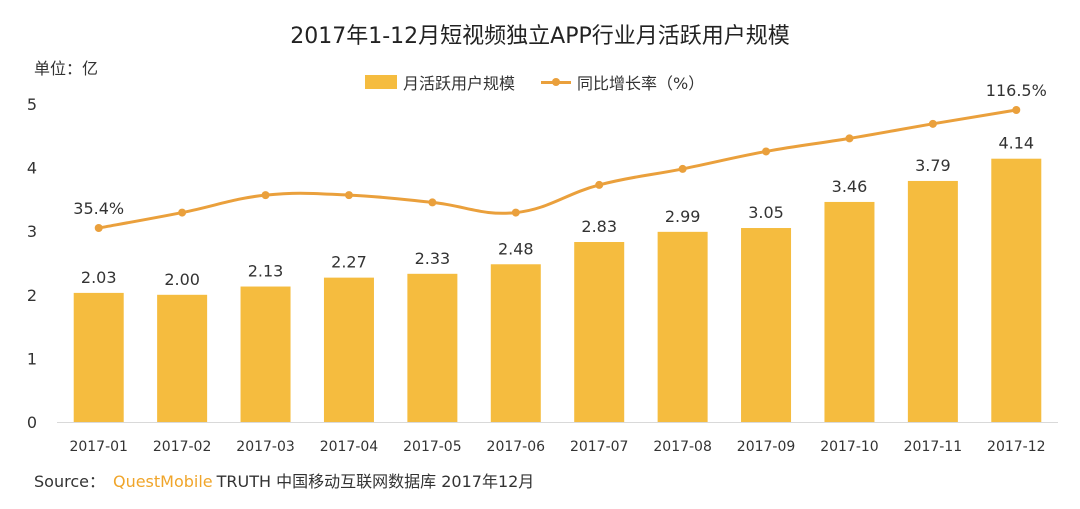 Image resolution: width=1080 pixels, height=509 pixels. I want to click on x-tick-label: 2017-01, so click(98, 447).